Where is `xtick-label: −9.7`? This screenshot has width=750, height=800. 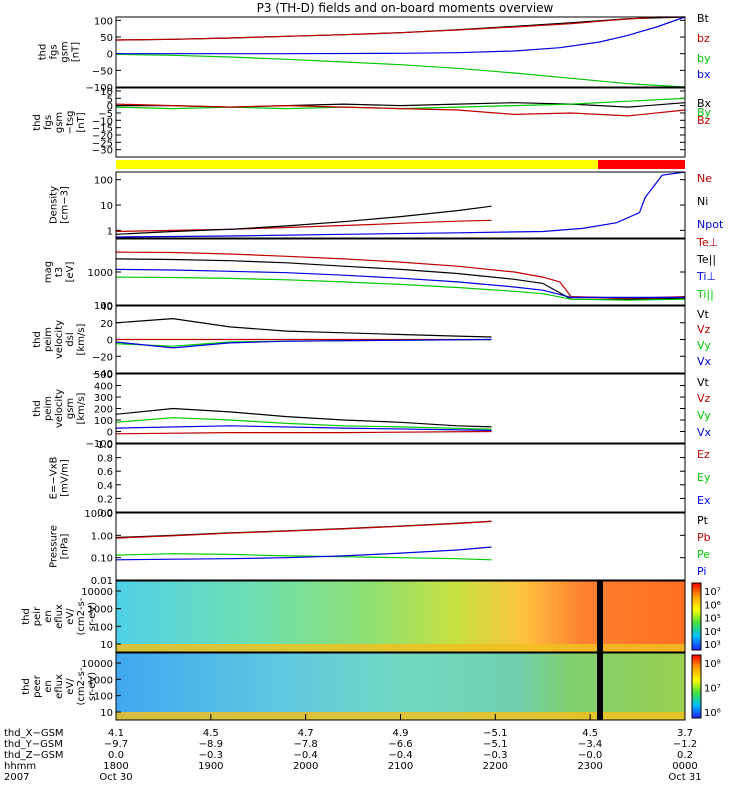 xtick-label: −9.7 is located at coordinates (116, 744).